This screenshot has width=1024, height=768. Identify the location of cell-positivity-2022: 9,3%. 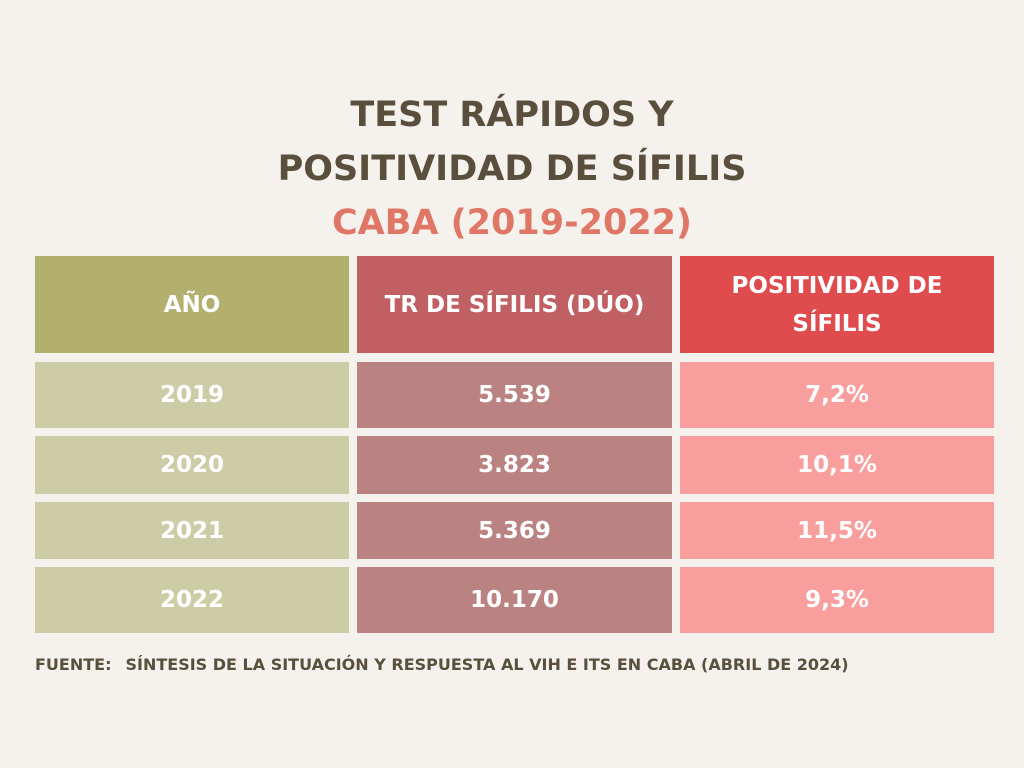
(837, 600).